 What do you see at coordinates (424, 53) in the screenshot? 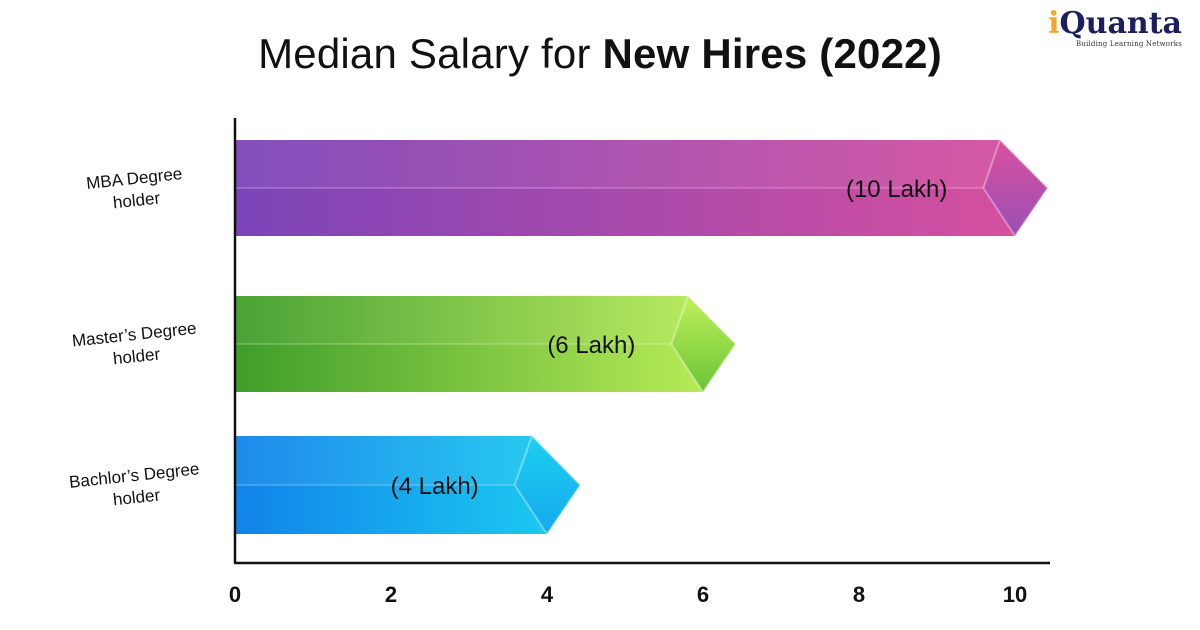
I see `title-regular: Median Salary for` at bounding box center [424, 53].